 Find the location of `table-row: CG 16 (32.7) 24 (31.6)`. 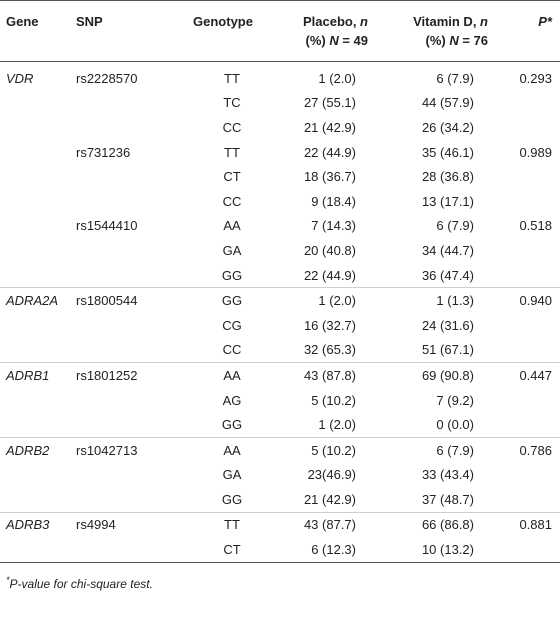

table-row: CG 16 (32.7) 24 (31.6) is located at coordinates (280, 325).